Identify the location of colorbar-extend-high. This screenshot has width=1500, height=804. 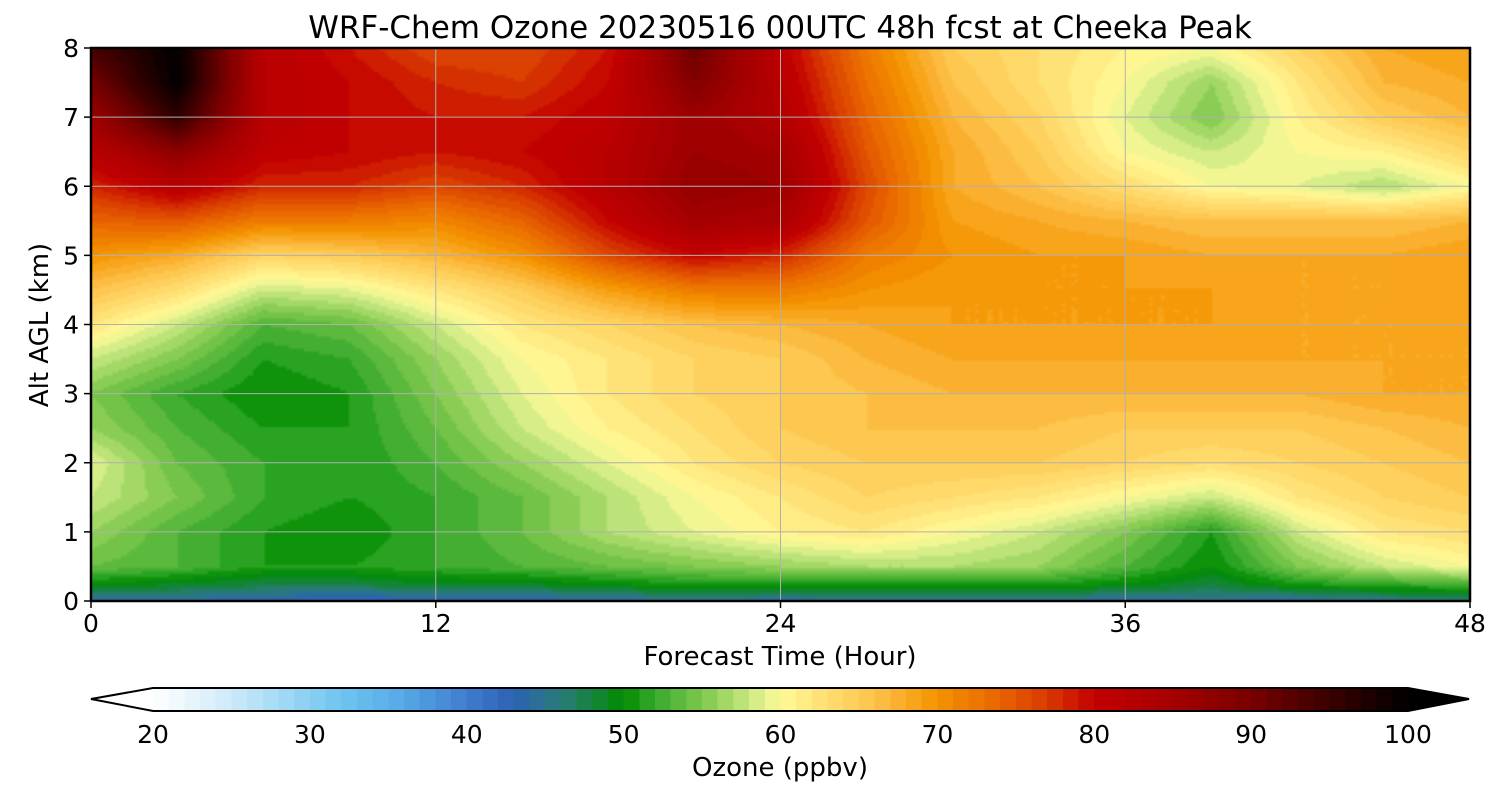
(1438, 699).